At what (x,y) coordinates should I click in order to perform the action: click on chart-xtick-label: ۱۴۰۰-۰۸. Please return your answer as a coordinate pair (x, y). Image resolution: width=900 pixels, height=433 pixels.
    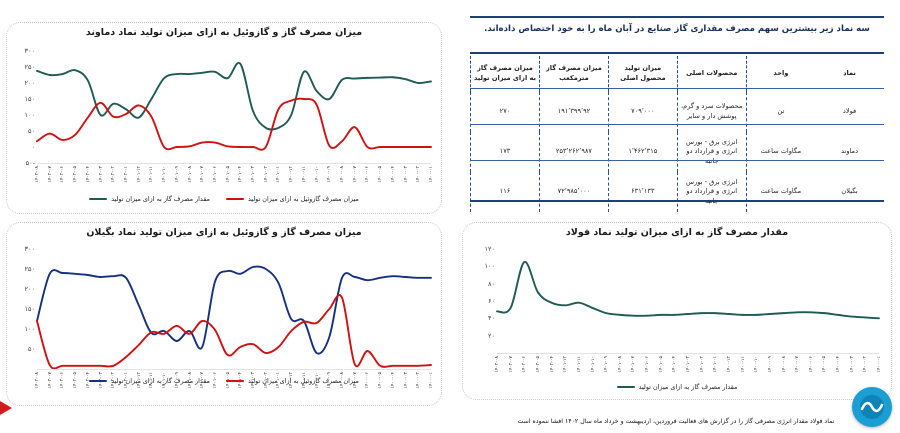
    Looking at the image, I should click on (343, 174).